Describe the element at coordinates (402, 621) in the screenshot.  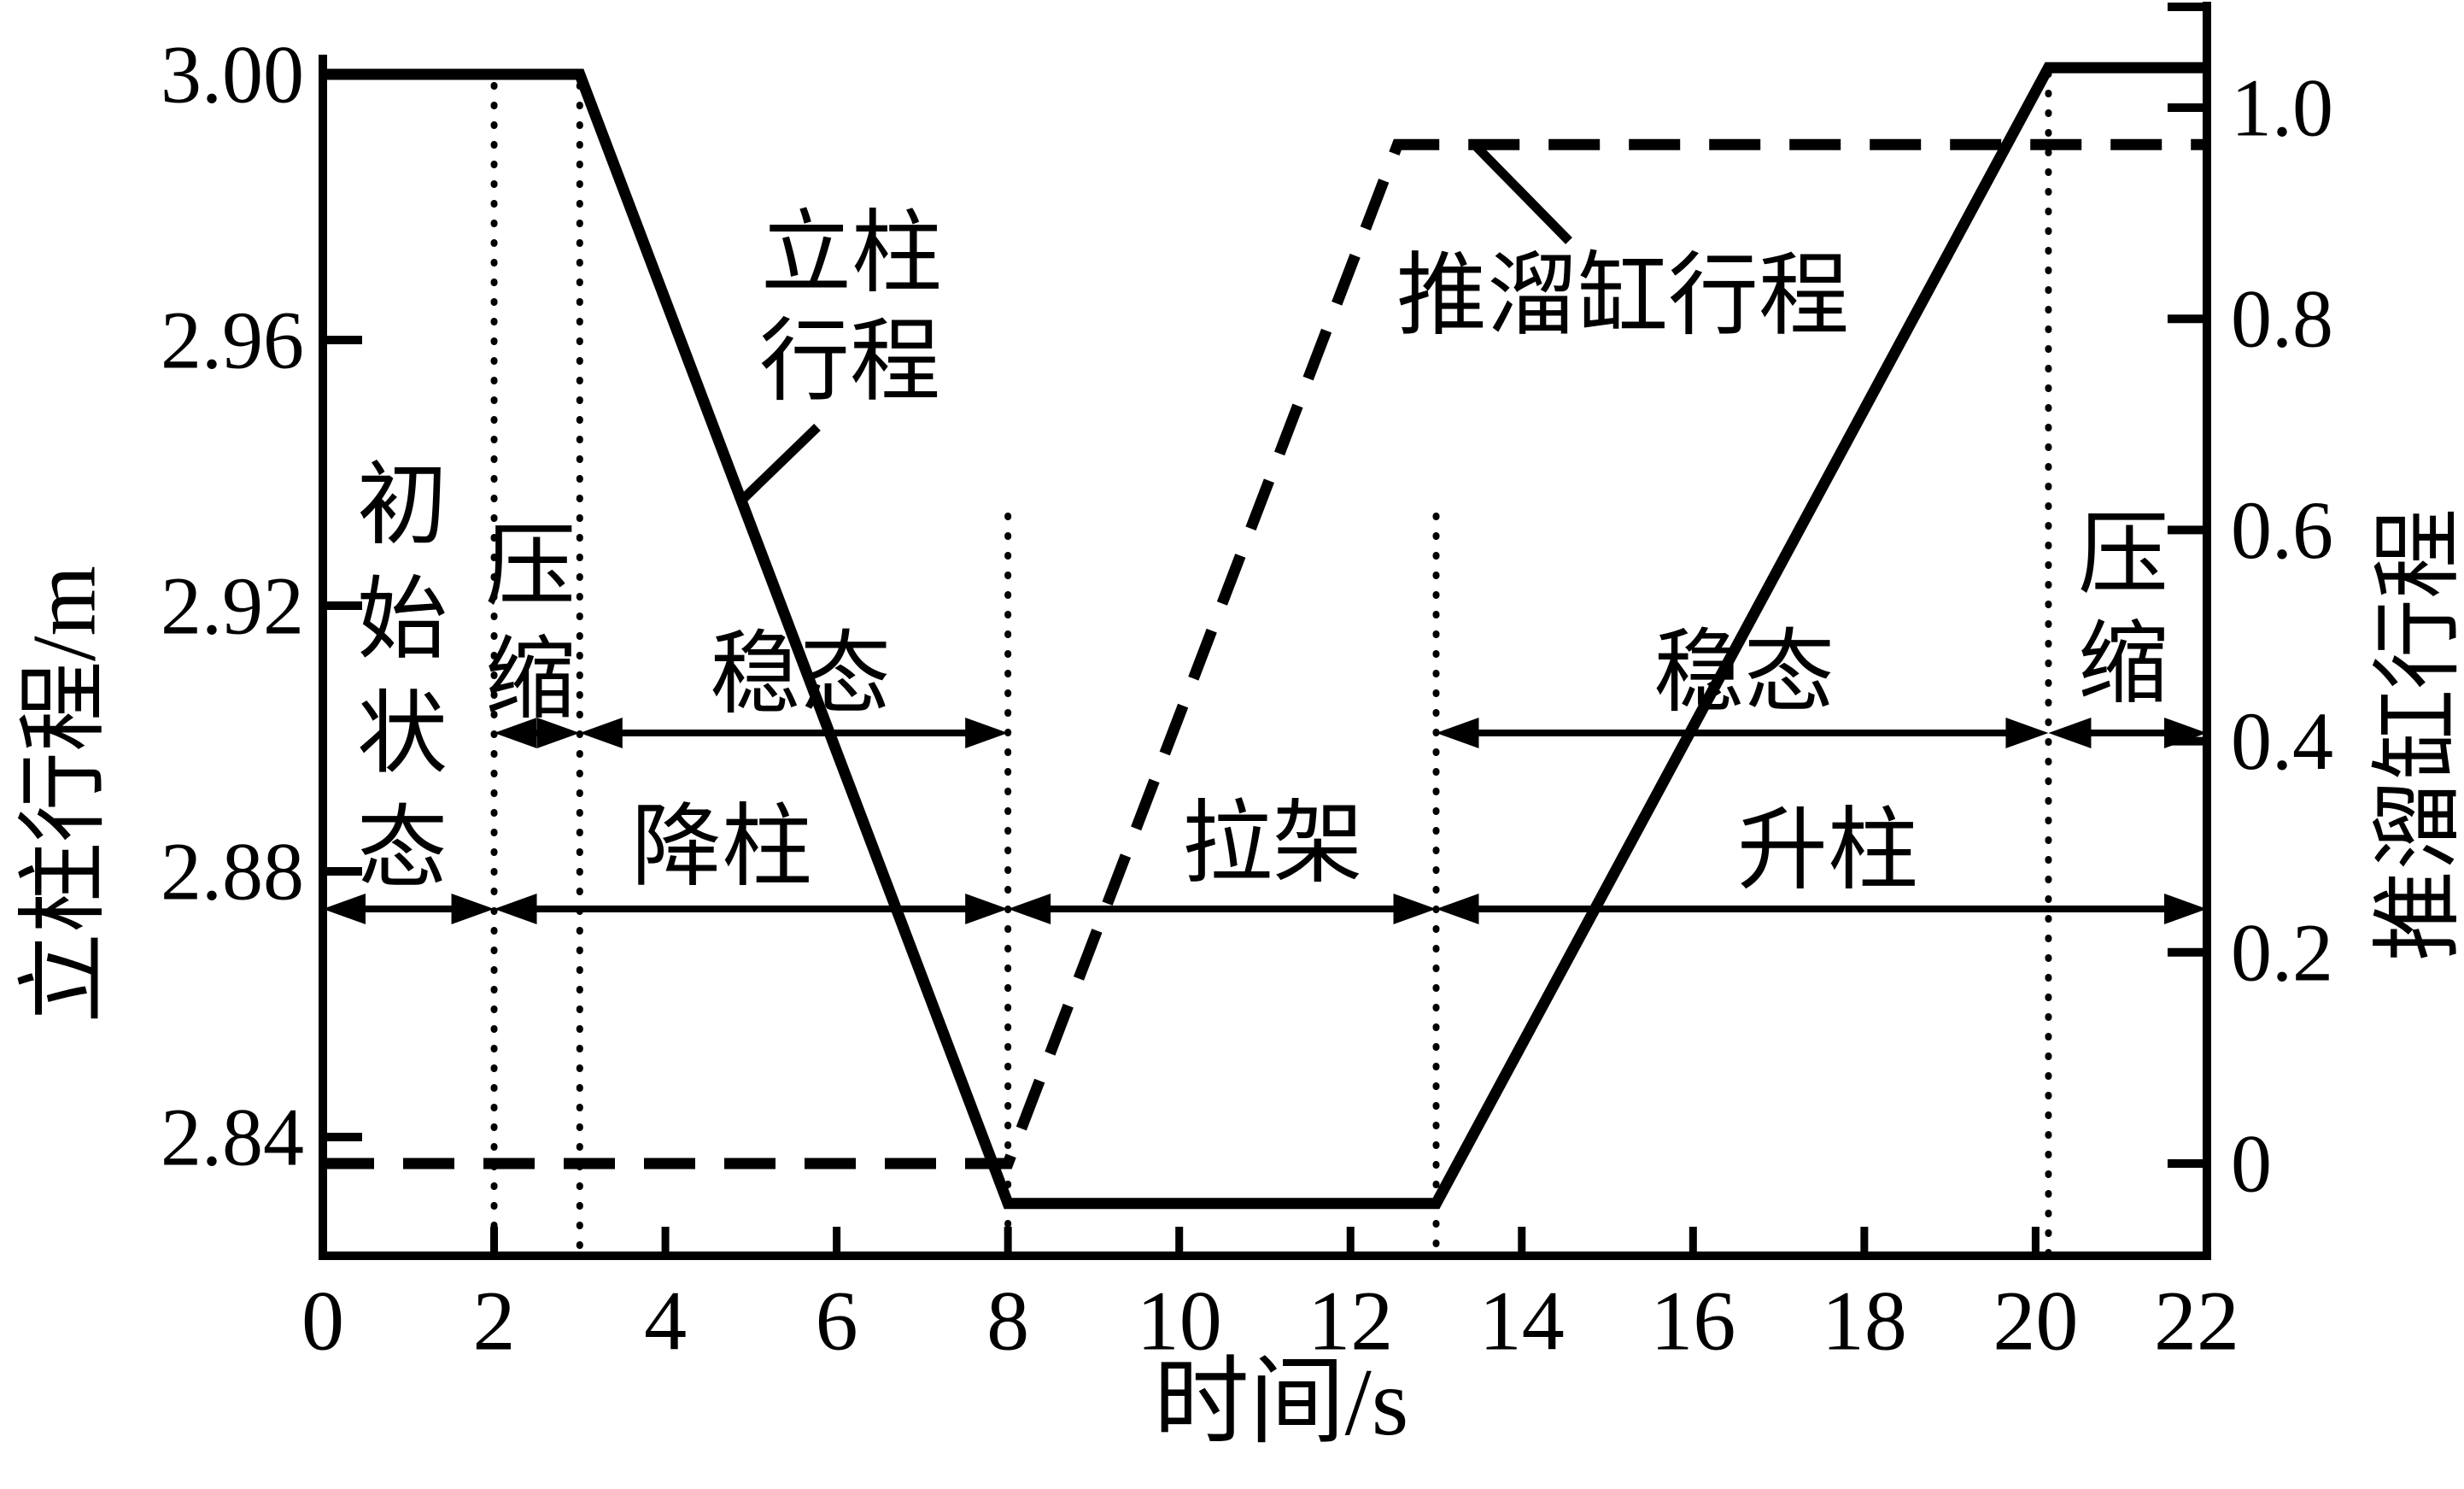
I see `phase-label-char: 始` at that location.